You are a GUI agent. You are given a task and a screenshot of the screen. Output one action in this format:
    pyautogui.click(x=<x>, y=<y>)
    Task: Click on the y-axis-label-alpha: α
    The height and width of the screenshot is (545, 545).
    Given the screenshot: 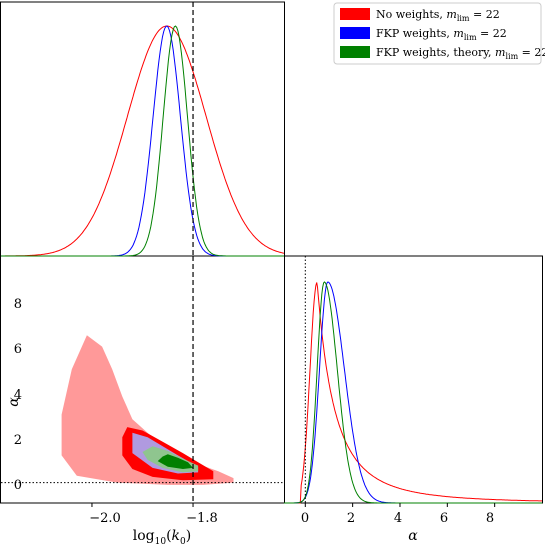 What is the action you would take?
    pyautogui.click(x=14, y=402)
    